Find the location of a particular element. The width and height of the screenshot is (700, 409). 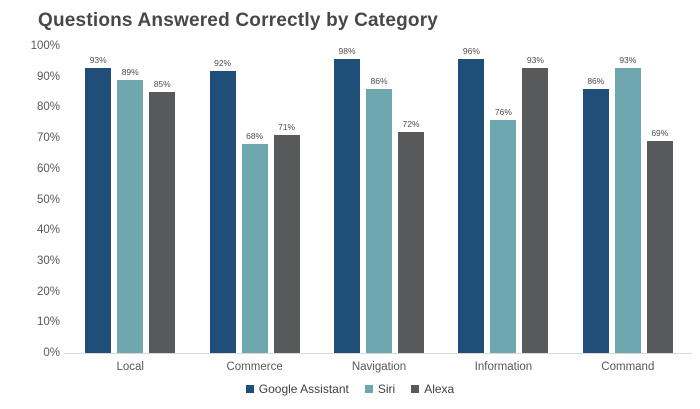

barwrap: 68% is located at coordinates (254, 199).